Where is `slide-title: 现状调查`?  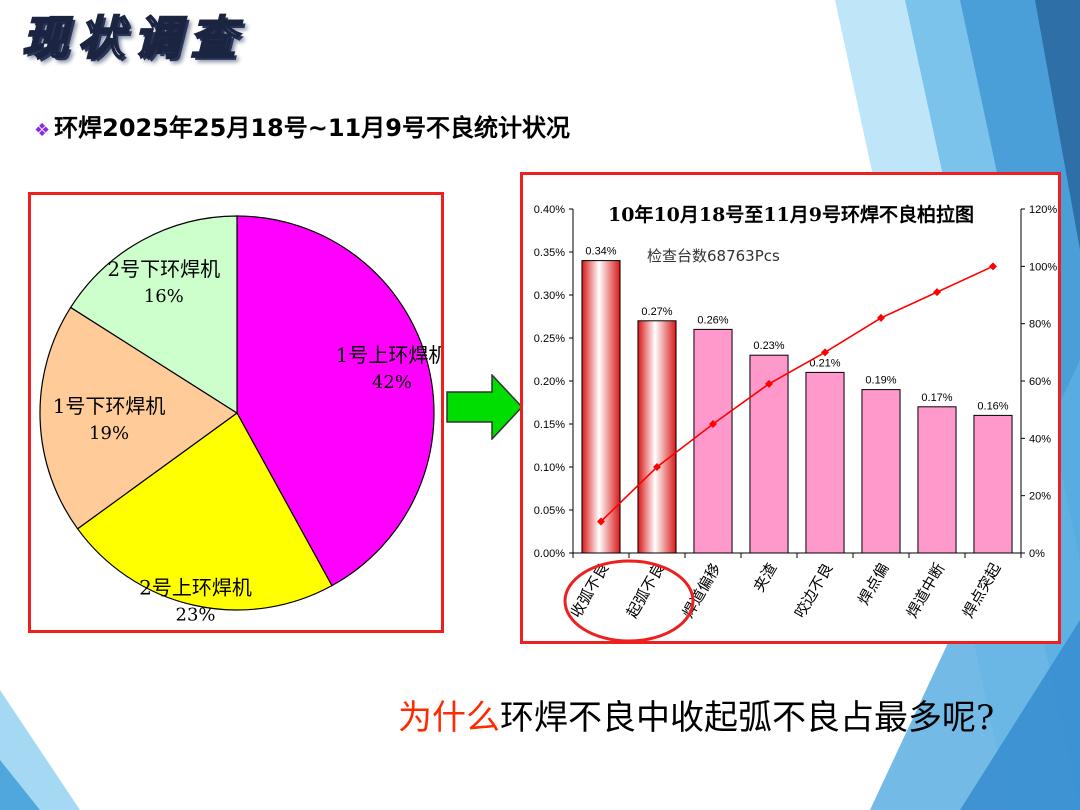 slide-title: 现状调查 is located at coordinates (133, 38).